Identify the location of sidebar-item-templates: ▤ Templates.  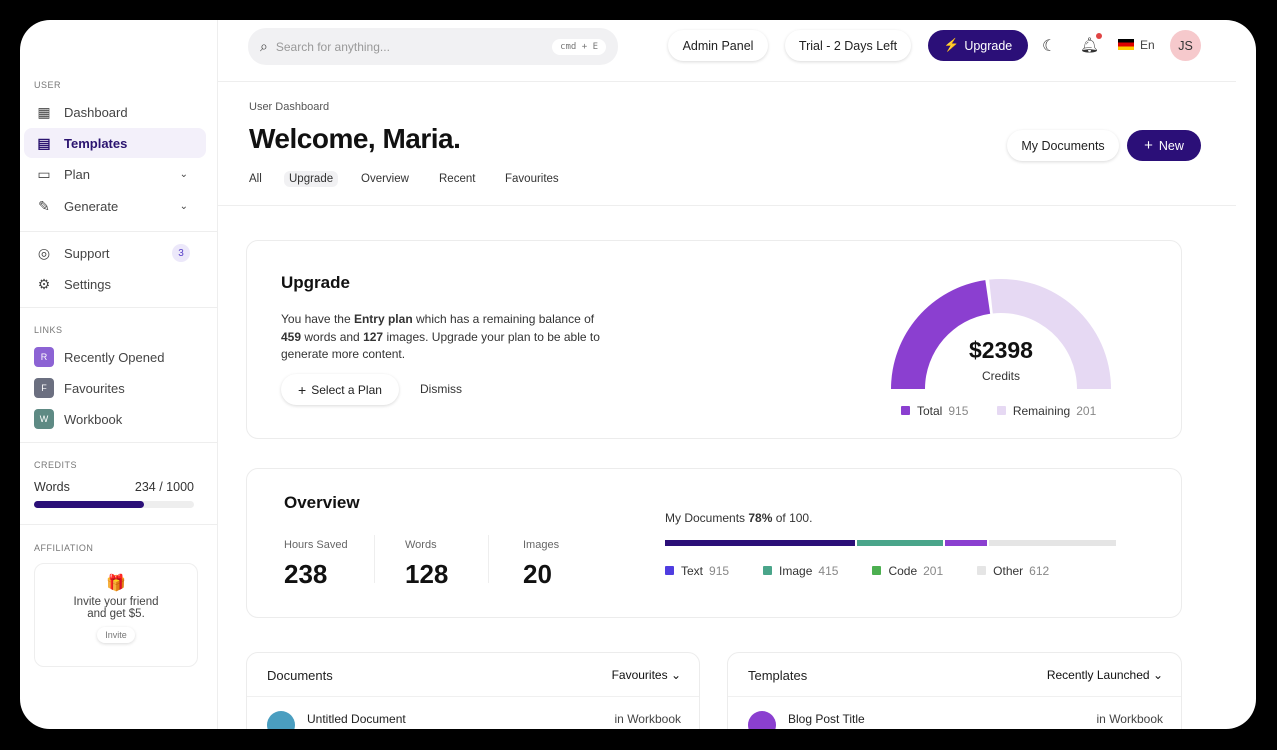
(115, 143).